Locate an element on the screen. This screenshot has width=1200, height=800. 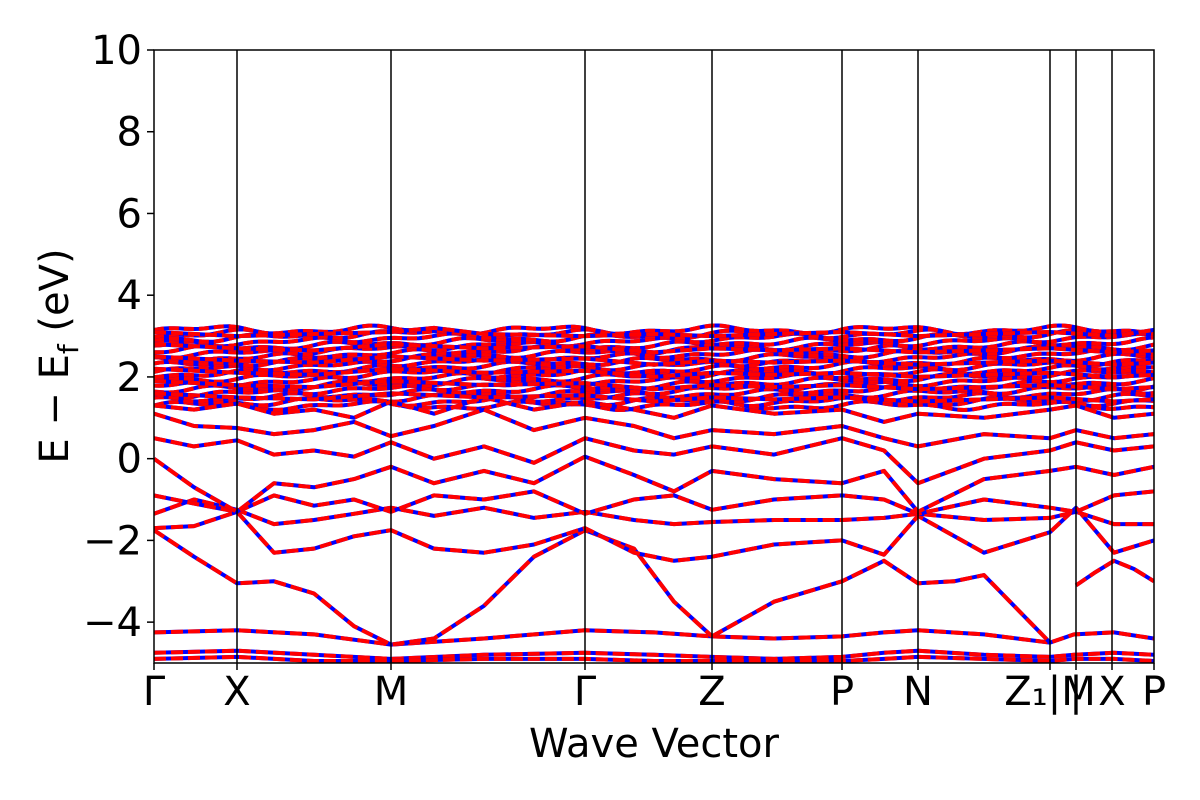
y-tick-label-0: −4 is located at coordinates (112, 623).